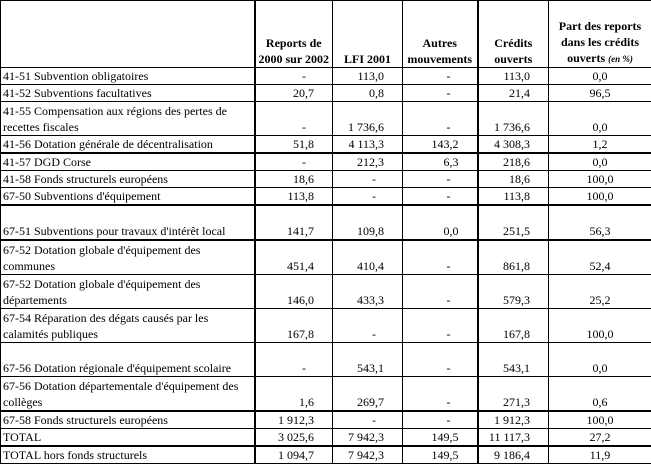  Describe the element at coordinates (368, 162) in the screenshot. I see `cell-value: 212,3` at that location.